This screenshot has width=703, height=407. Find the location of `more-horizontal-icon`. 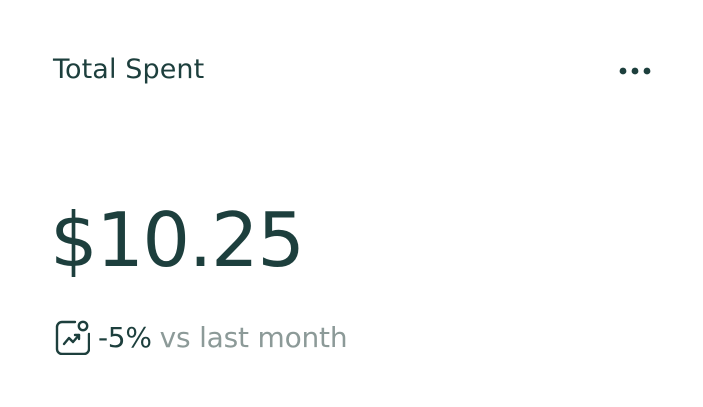

more-horizontal-icon is located at coordinates (635, 71).